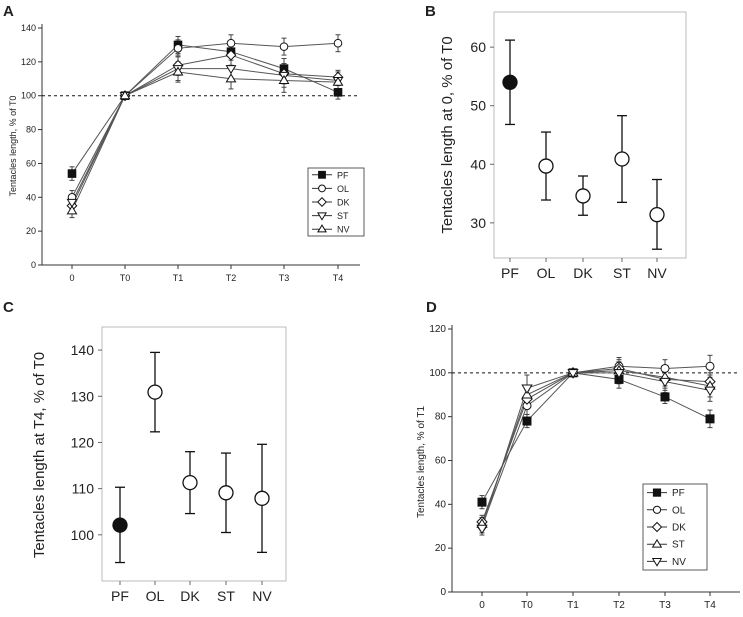 This screenshot has height=617, width=743. What do you see at coordinates (573, 605) in the screenshot?
I see `x-tick-label: T1` at bounding box center [573, 605].